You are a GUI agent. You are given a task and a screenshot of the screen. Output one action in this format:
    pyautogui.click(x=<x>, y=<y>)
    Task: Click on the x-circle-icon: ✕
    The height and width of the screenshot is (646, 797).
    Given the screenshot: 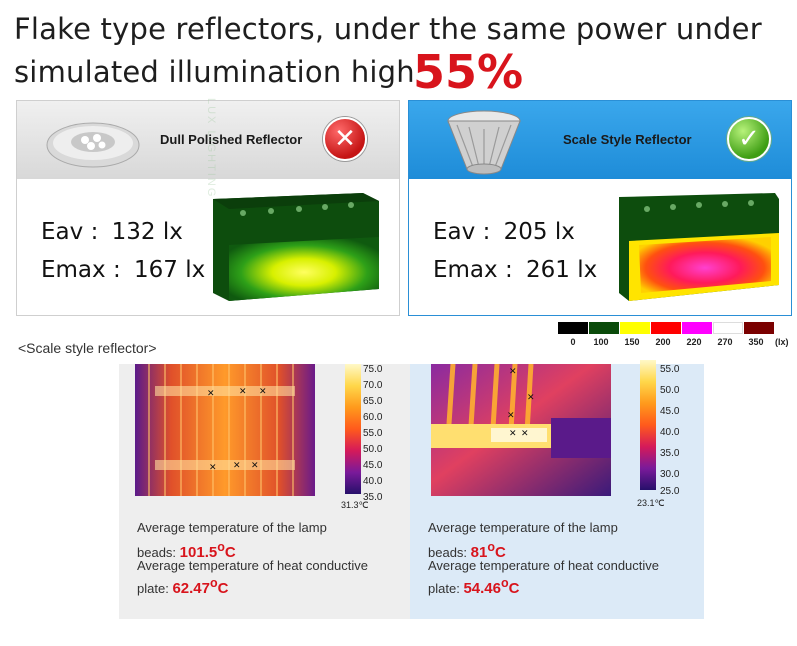 What is the action you would take?
    pyautogui.click(x=345, y=139)
    